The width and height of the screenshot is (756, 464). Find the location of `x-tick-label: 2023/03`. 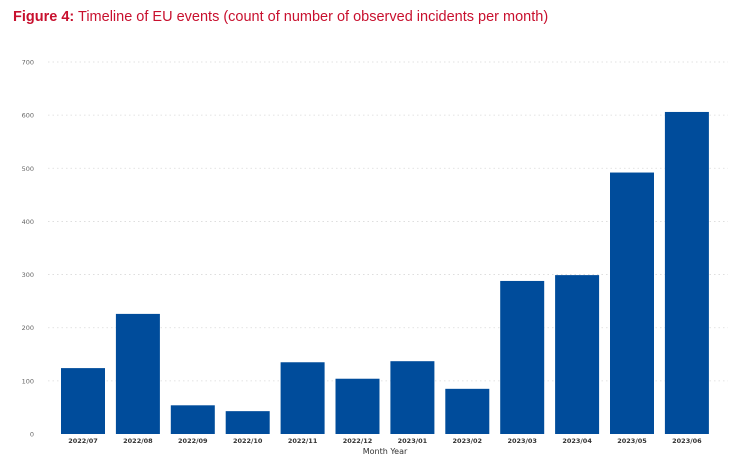

x-tick-label: 2023/03 is located at coordinates (522, 441).